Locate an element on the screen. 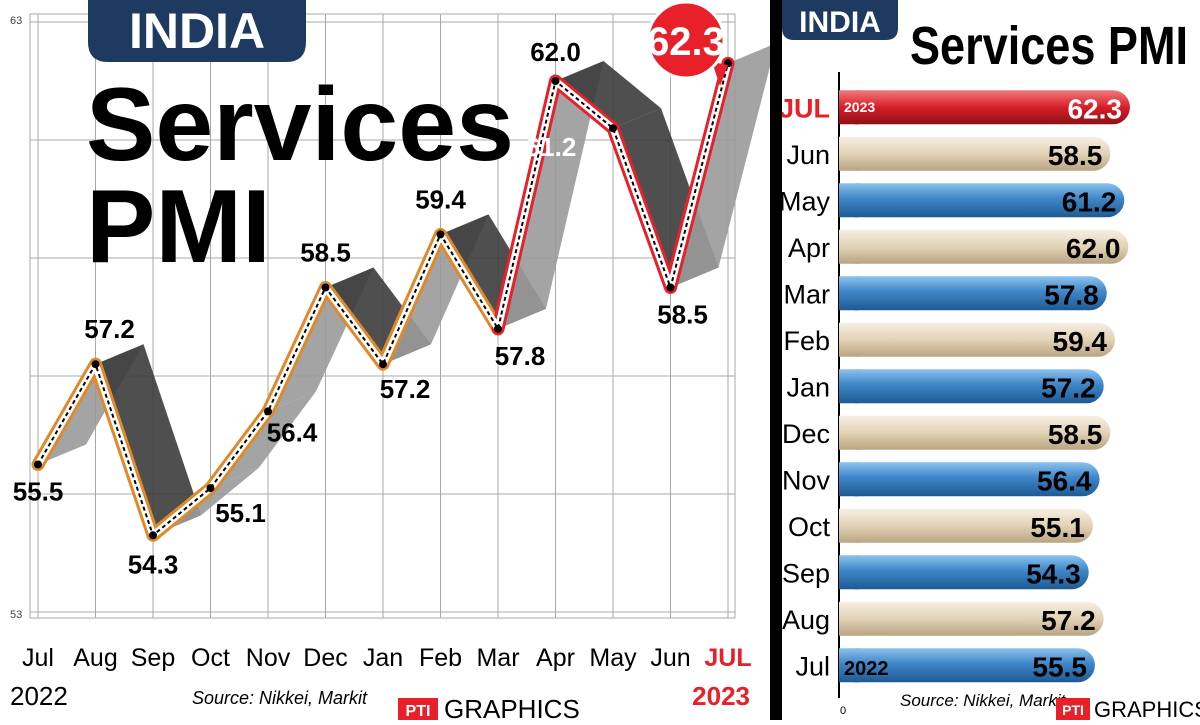  x-tick-label: May is located at coordinates (613, 658).